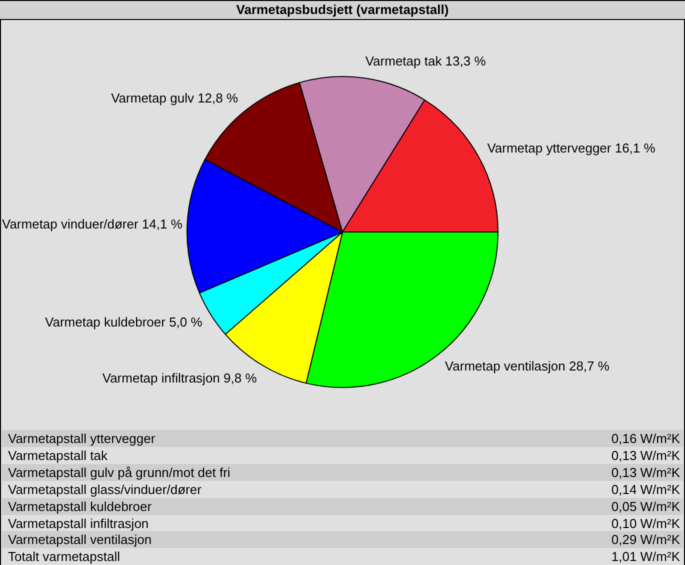 The height and width of the screenshot is (565, 685). Describe the element at coordinates (186, 322) in the screenshot. I see `data-label: 5,0 %` at that location.